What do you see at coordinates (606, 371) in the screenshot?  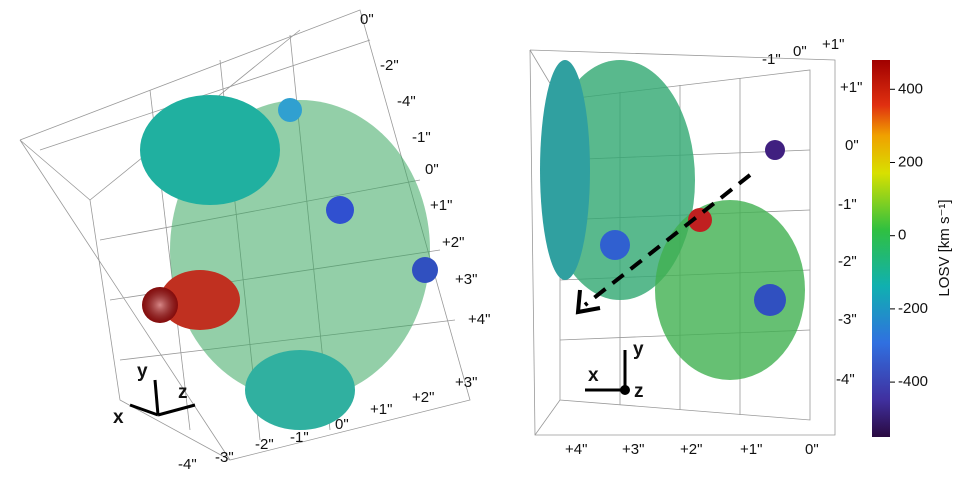 I see `right-triad` at bounding box center [606, 371].